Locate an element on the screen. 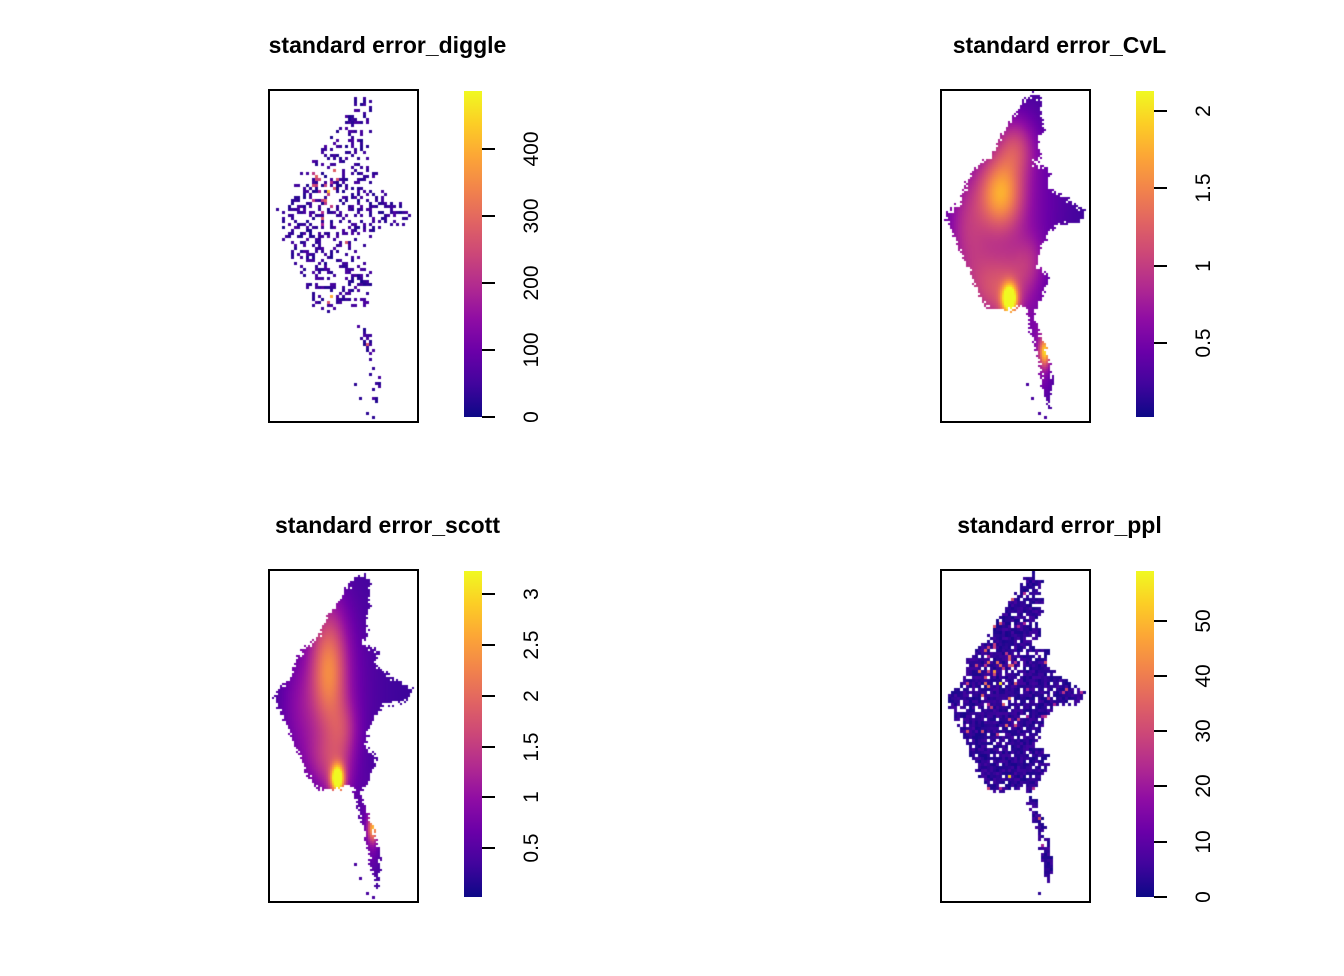 Image resolution: width=1344 pixels, height=976 pixels. colorbar-tick-label: 40 is located at coordinates (1203, 676).